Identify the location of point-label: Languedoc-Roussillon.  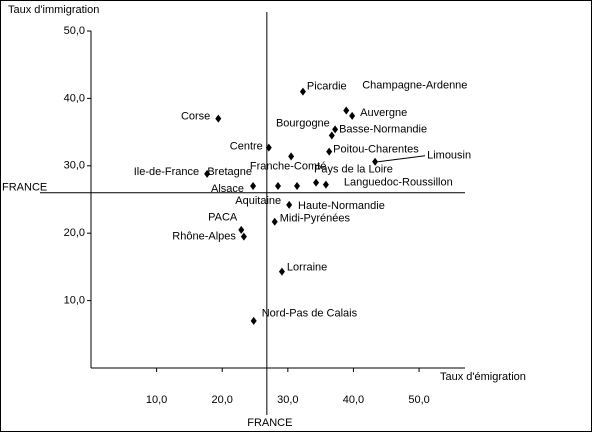
(398, 183).